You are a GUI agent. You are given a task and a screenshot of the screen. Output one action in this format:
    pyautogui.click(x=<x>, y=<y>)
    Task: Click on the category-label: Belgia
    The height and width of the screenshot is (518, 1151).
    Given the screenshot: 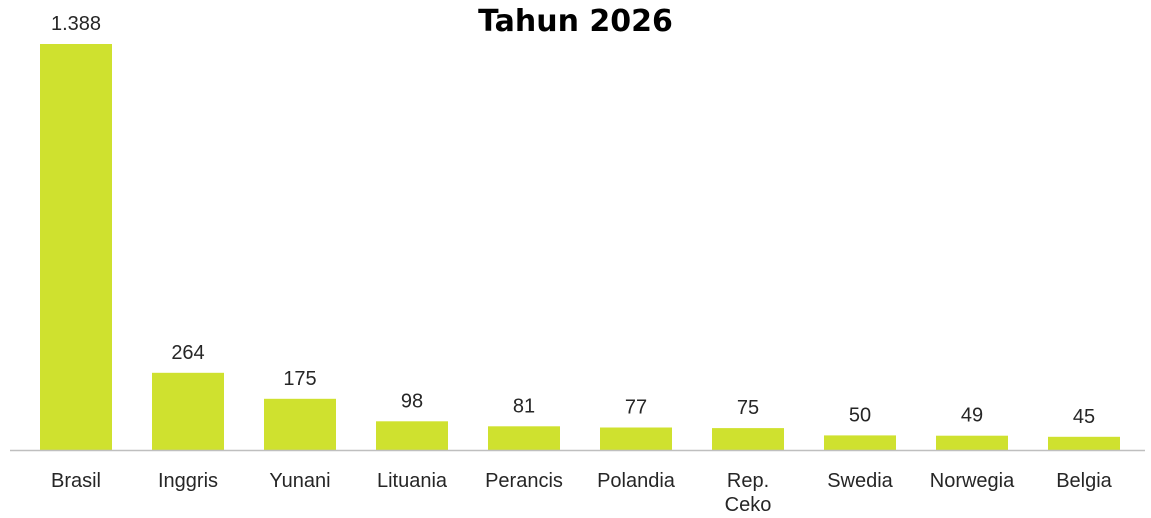 What is the action you would take?
    pyautogui.click(x=1084, y=481)
    